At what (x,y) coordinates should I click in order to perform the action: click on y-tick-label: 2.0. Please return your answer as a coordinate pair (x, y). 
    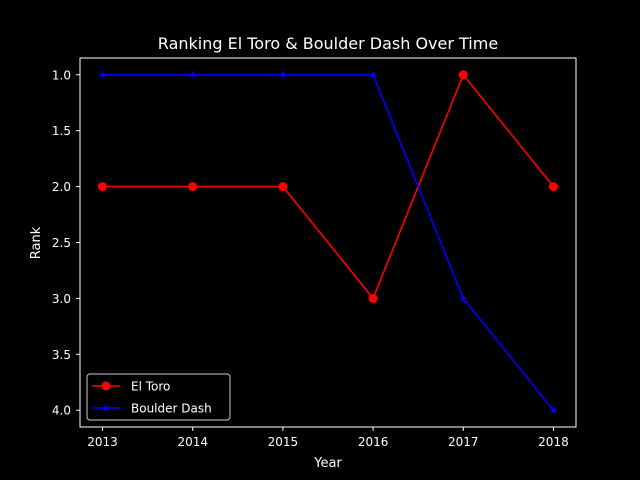
    Looking at the image, I should click on (61, 187).